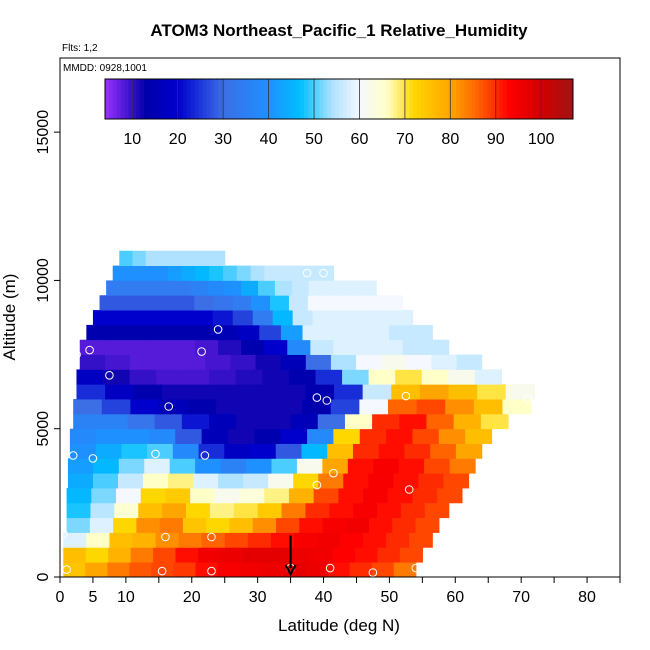 The width and height of the screenshot is (650, 650). What do you see at coordinates (269, 139) in the screenshot?
I see `colorbar-tick-label: 40` at bounding box center [269, 139].